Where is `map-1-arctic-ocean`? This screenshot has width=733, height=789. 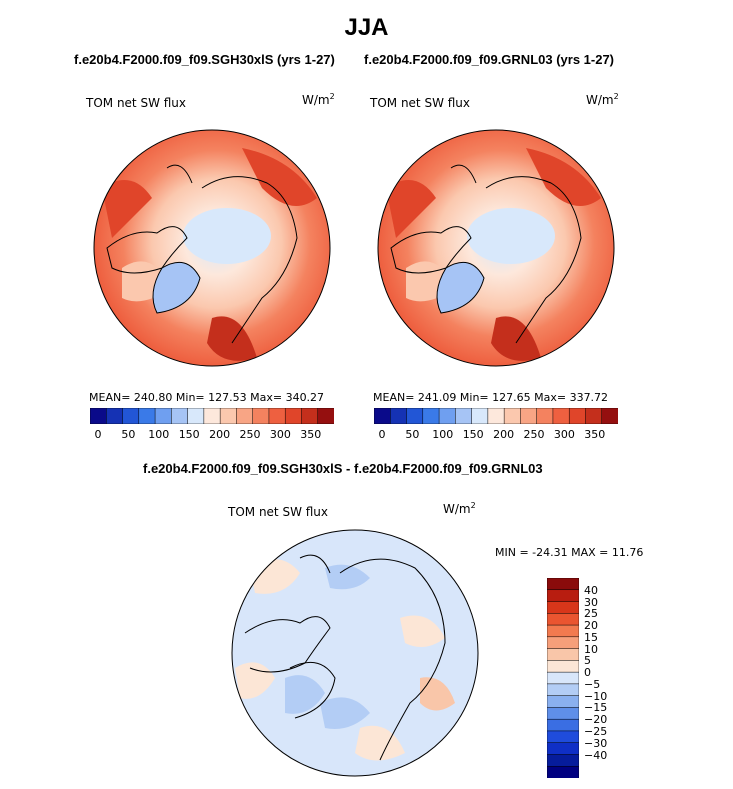 map-1-arctic-ocean is located at coordinates (227, 236).